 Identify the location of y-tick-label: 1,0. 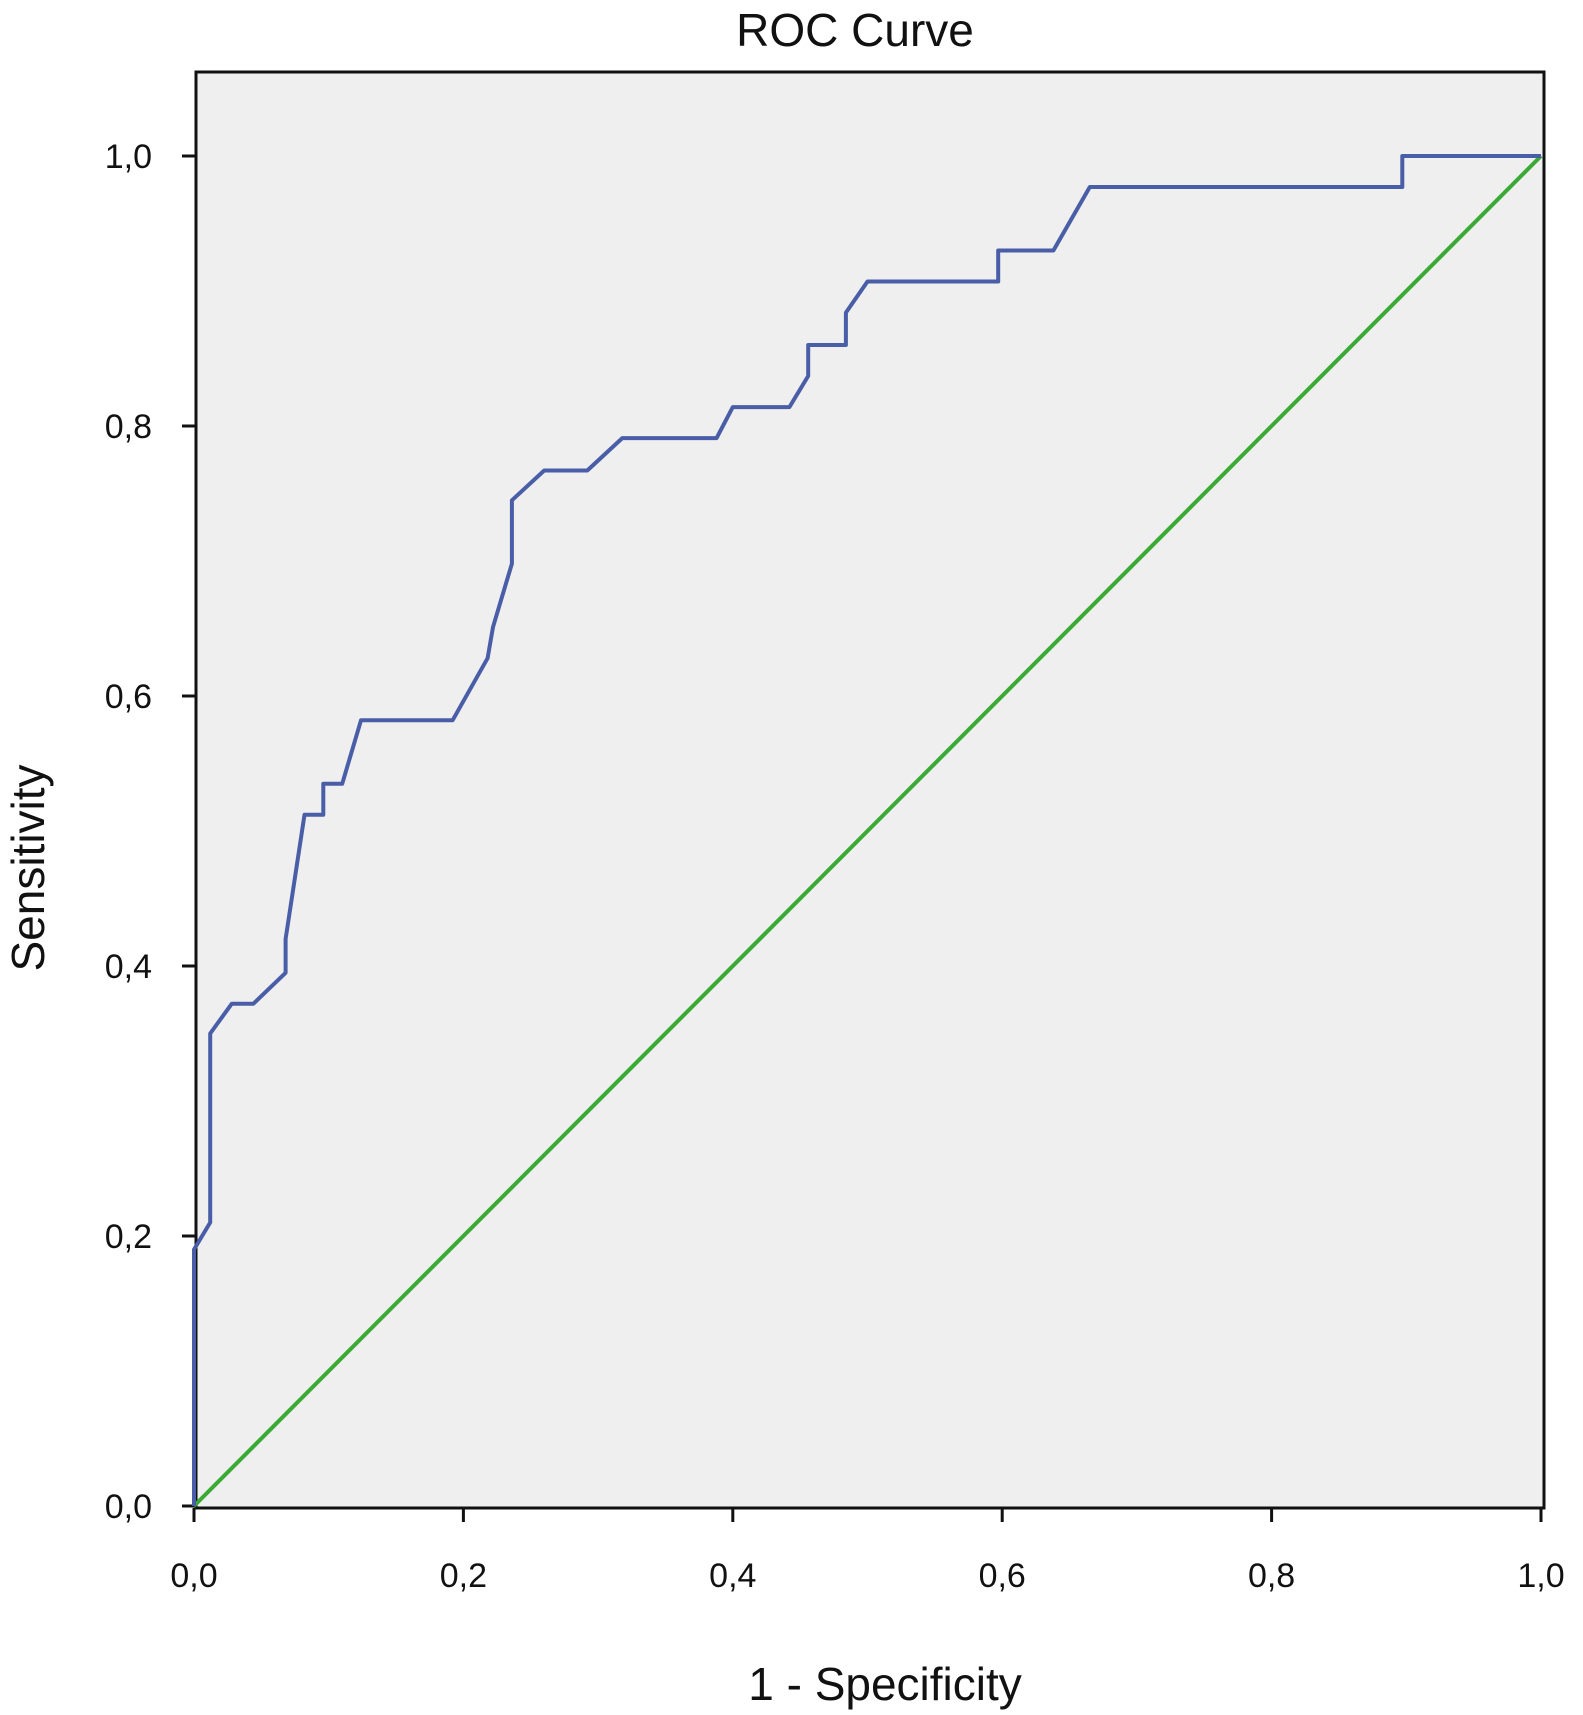
(128, 157).